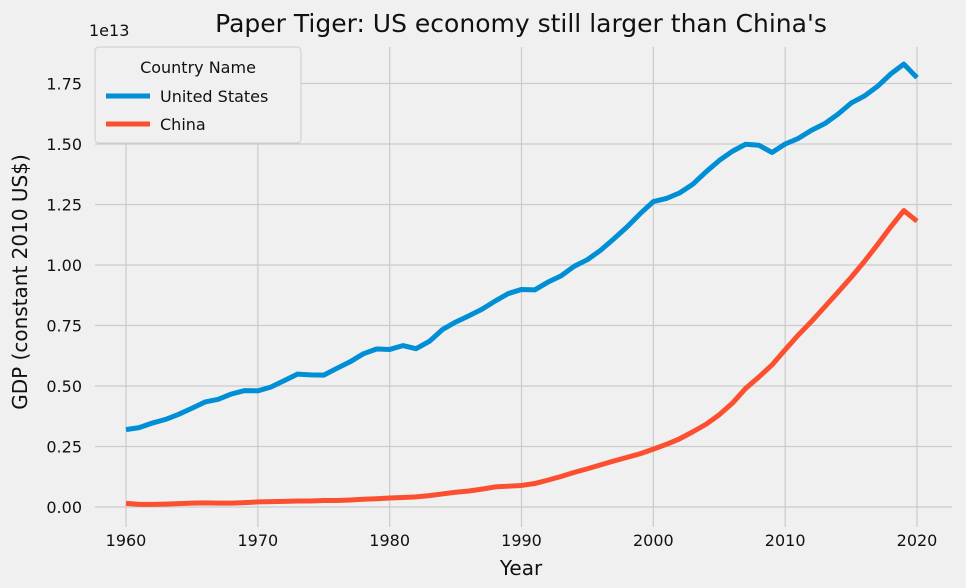 The width and height of the screenshot is (966, 588). Describe the element at coordinates (389, 540) in the screenshot. I see `x-tick-label: 1980` at that location.